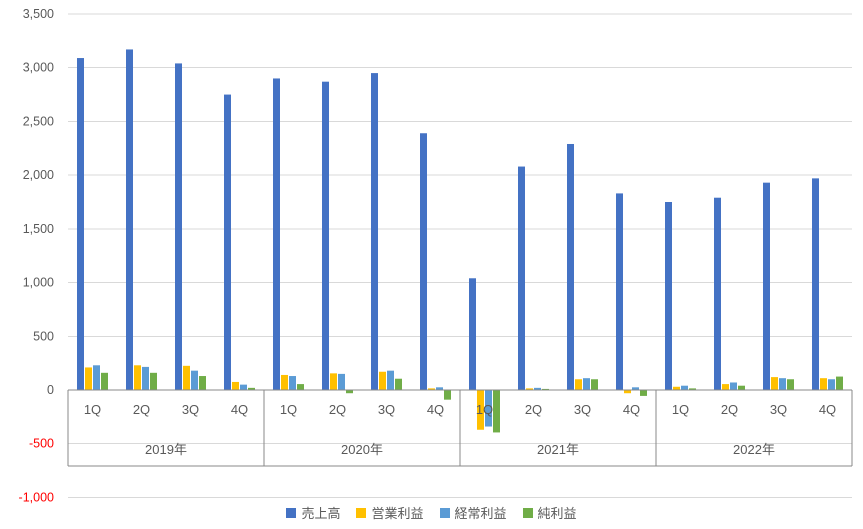  Describe the element at coordinates (104, 381) in the screenshot. I see `bar-series3-cat0` at that location.